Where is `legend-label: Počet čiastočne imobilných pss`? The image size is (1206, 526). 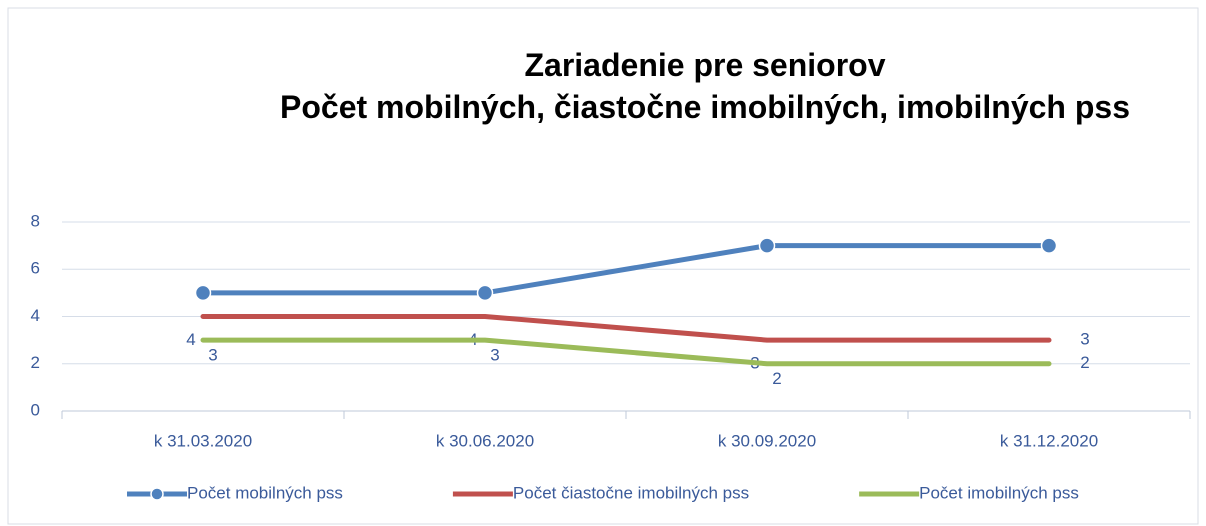
legend-label: Počet čiastočne imobilných pss is located at coordinates (631, 492).